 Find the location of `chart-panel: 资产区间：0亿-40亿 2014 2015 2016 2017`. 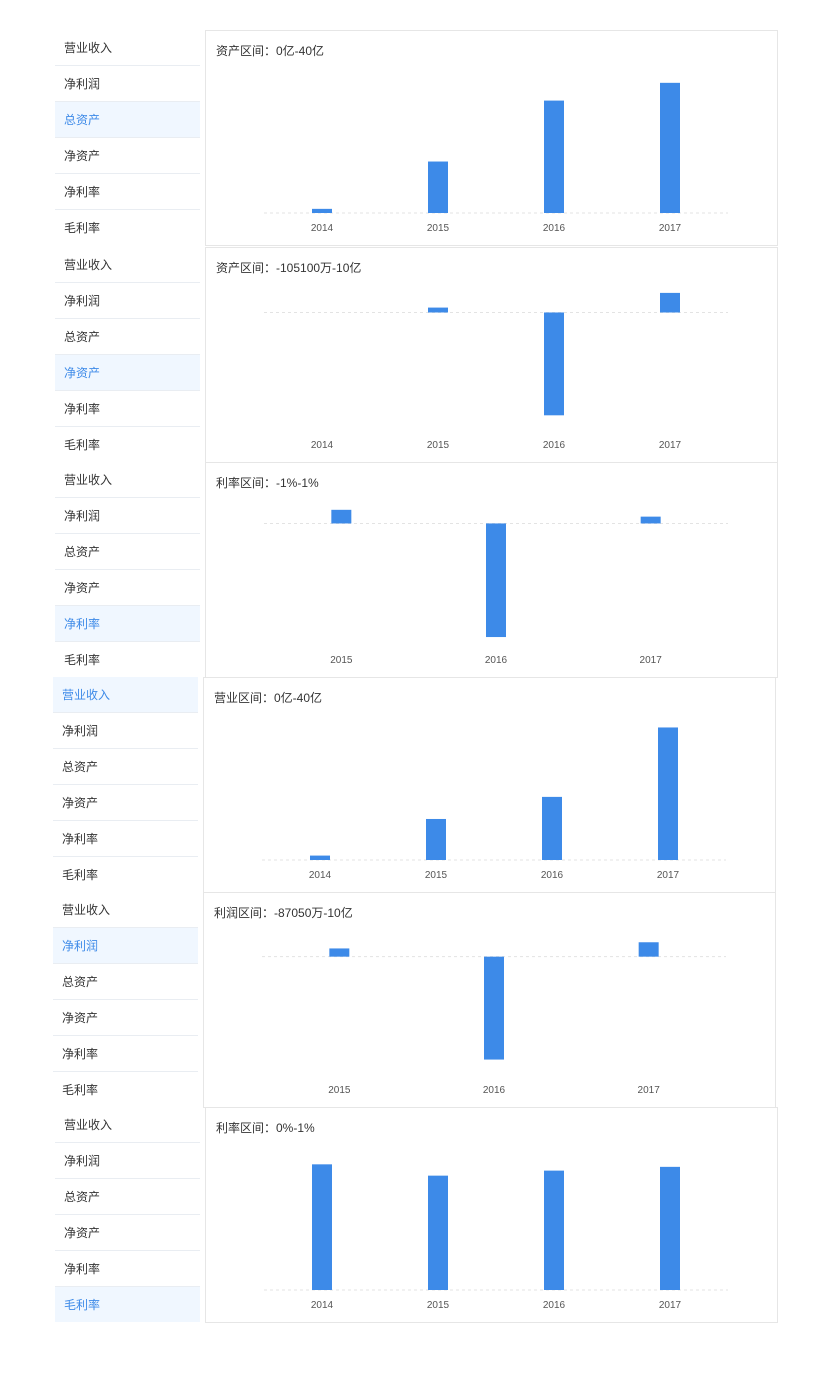

chart-panel: 资产区间：0亿-40亿 2014 2015 2016 2017 is located at coordinates (491, 138).